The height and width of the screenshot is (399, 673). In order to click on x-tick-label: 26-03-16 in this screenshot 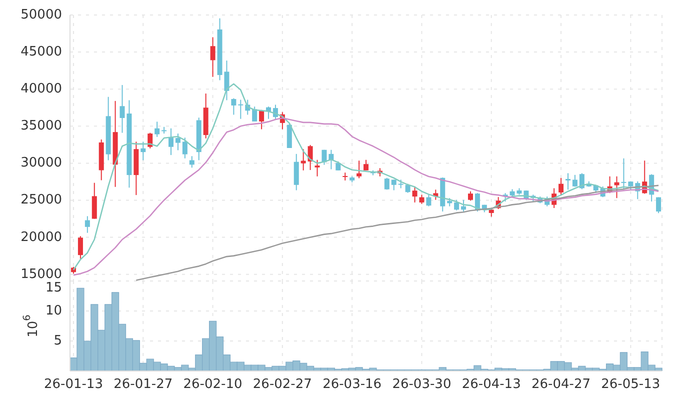, I will do `click(352, 384)`.